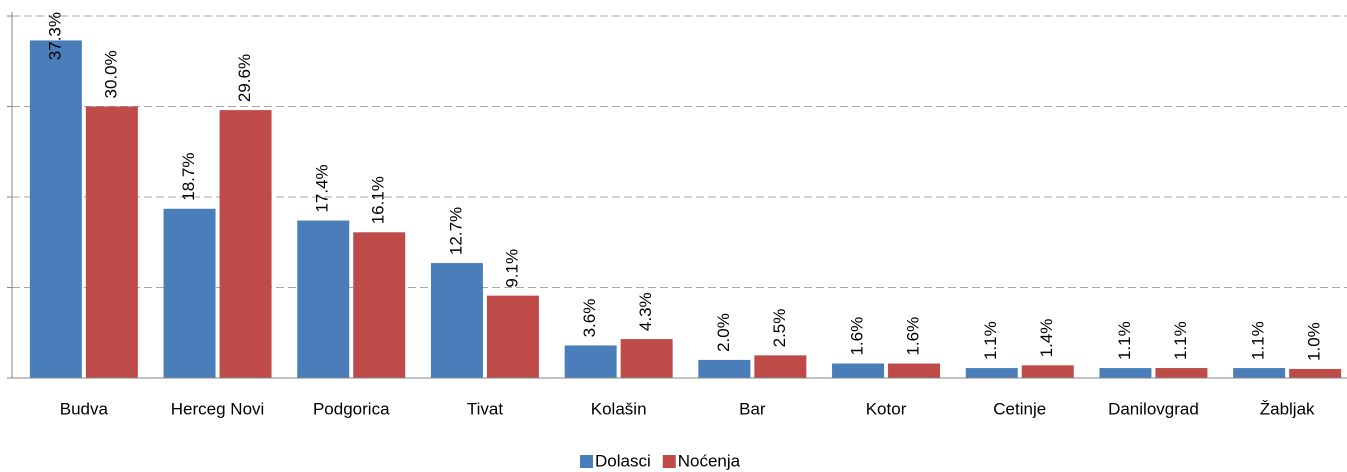  I want to click on x-tick-label: Budva, so click(84, 408).